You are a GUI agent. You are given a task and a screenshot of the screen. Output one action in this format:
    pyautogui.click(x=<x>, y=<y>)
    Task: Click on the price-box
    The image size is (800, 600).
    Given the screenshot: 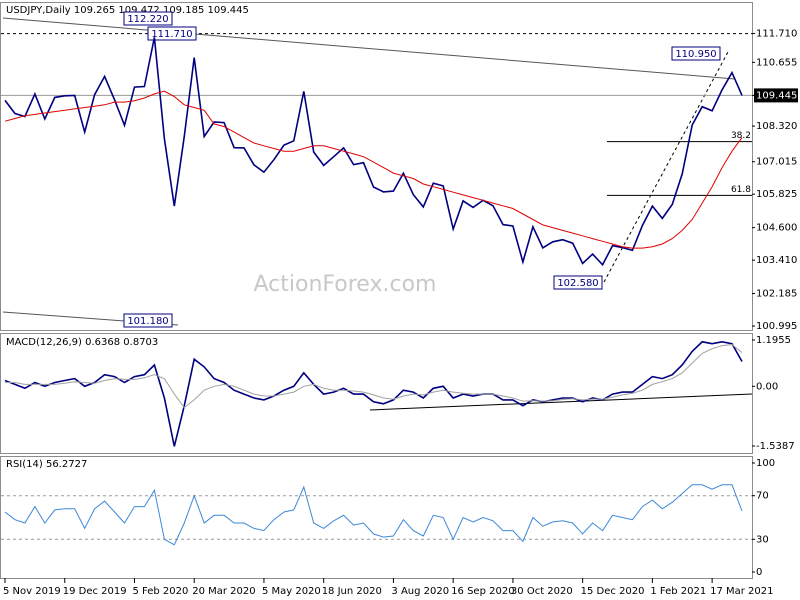 What is the action you would take?
    pyautogui.click(x=776, y=95)
    